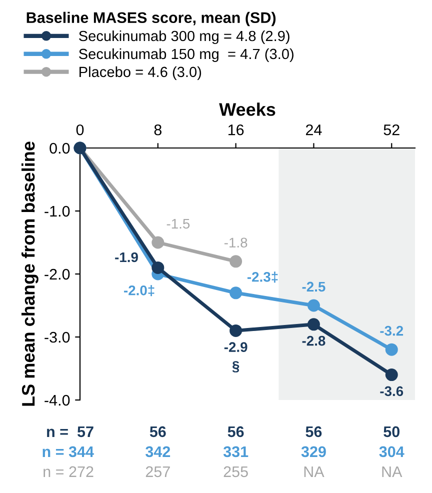 Image resolution: width=432 pixels, height=493 pixels. I want to click on data-label: -2.9 §, so click(236, 357).